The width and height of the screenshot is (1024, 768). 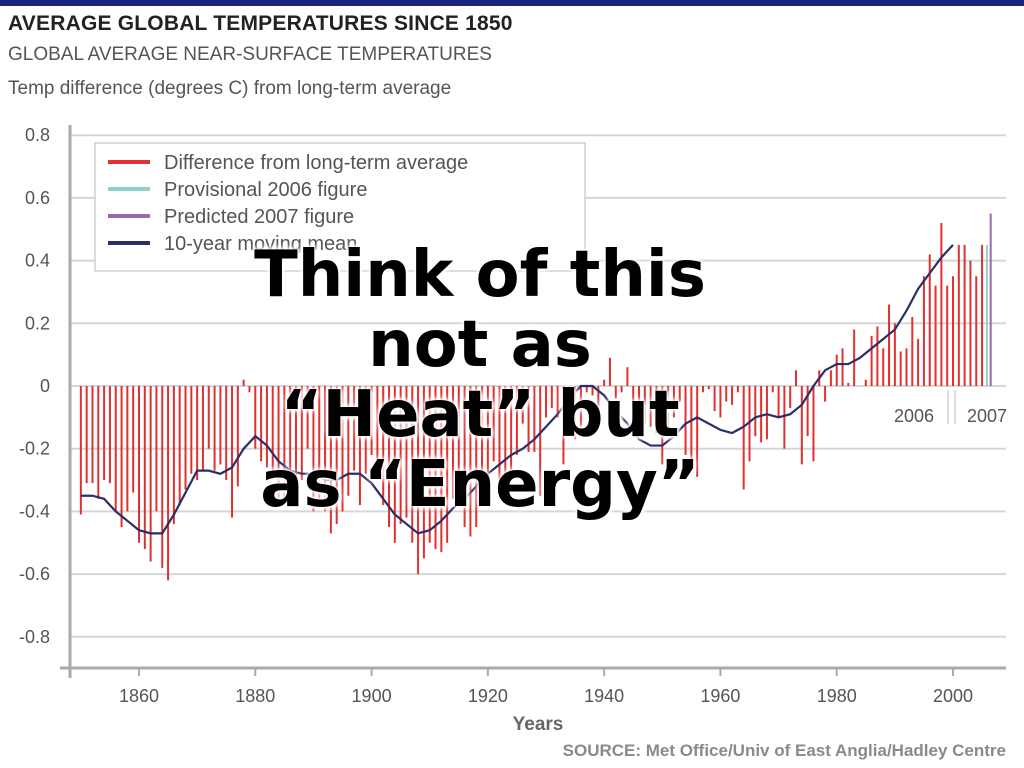 What do you see at coordinates (987, 416) in the screenshot?
I see `annotation-2007: 2007` at bounding box center [987, 416].